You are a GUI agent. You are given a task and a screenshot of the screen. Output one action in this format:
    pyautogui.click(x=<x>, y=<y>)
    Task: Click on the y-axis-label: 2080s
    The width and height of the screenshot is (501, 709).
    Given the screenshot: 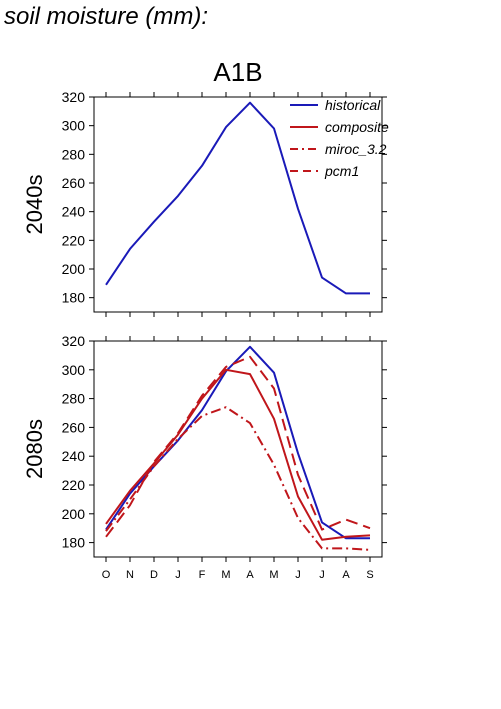 What is the action you would take?
    pyautogui.click(x=34, y=449)
    